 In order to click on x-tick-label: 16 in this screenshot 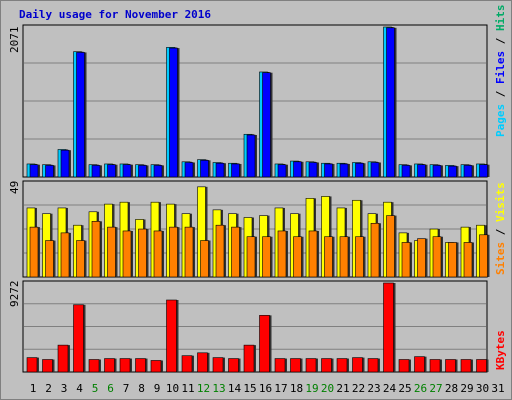, I will do `click(265, 388)`.